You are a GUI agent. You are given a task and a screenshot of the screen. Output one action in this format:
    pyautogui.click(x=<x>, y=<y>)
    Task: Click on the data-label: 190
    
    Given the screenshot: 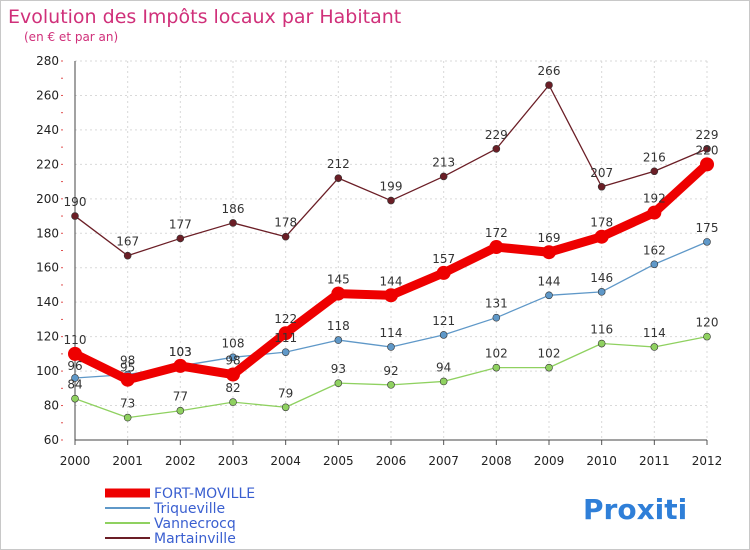 What is the action you would take?
    pyautogui.click(x=75, y=202)
    